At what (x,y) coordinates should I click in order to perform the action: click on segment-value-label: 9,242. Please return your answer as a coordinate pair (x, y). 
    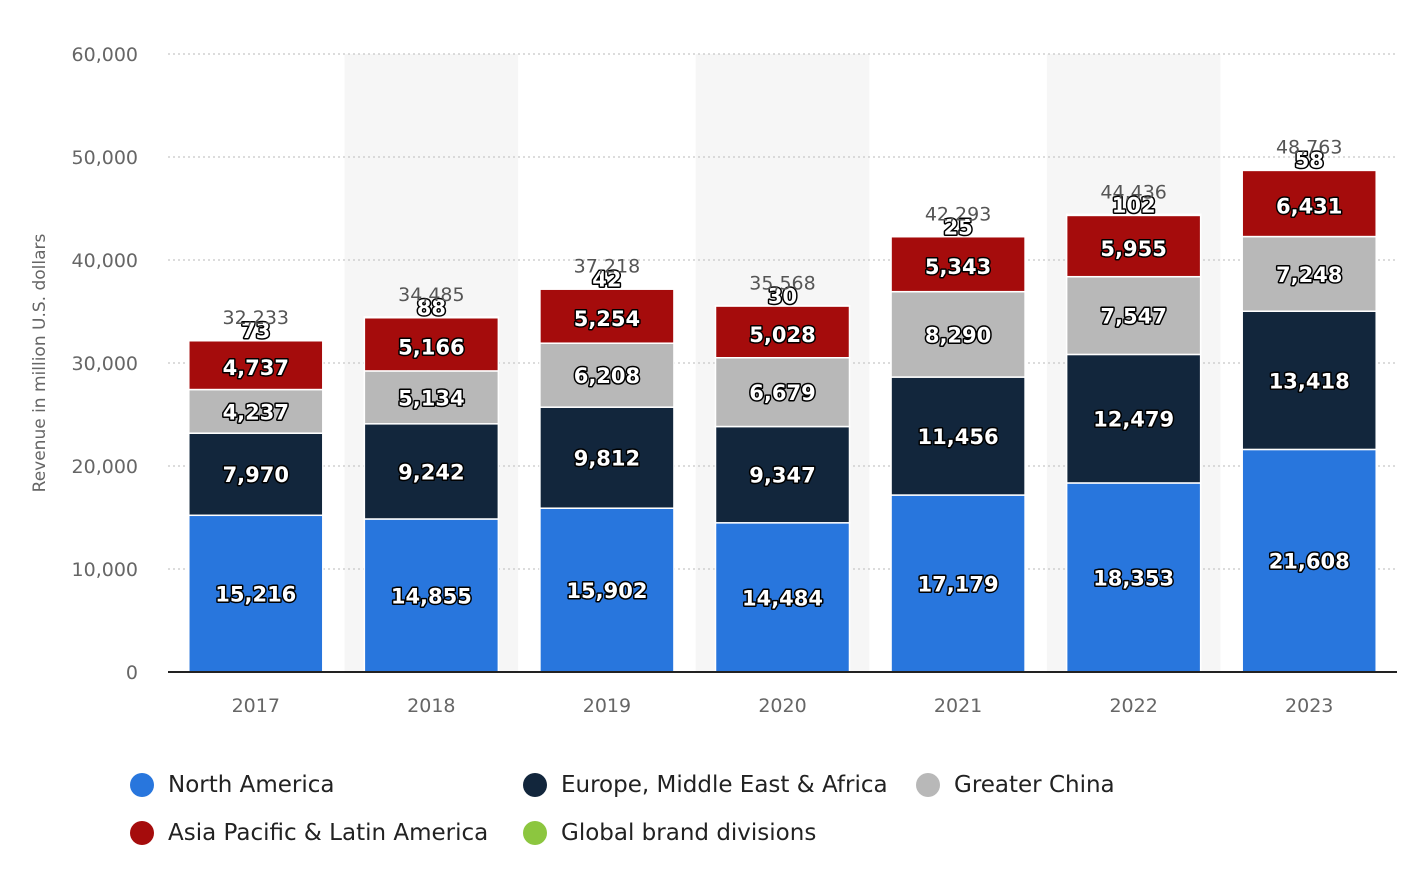
    Looking at the image, I should click on (431, 472).